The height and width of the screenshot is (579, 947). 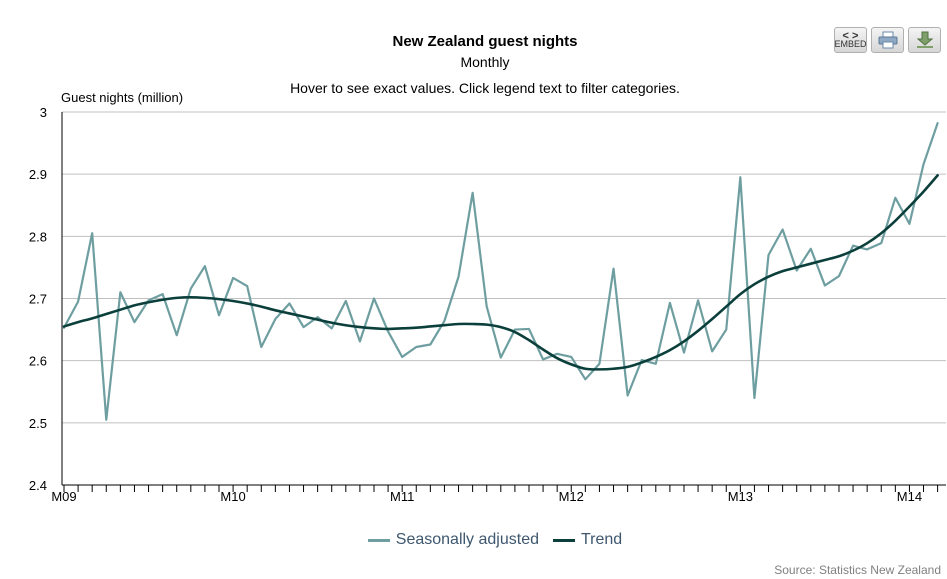 What do you see at coordinates (63, 496) in the screenshot?
I see `x-tick-label: M09` at bounding box center [63, 496].